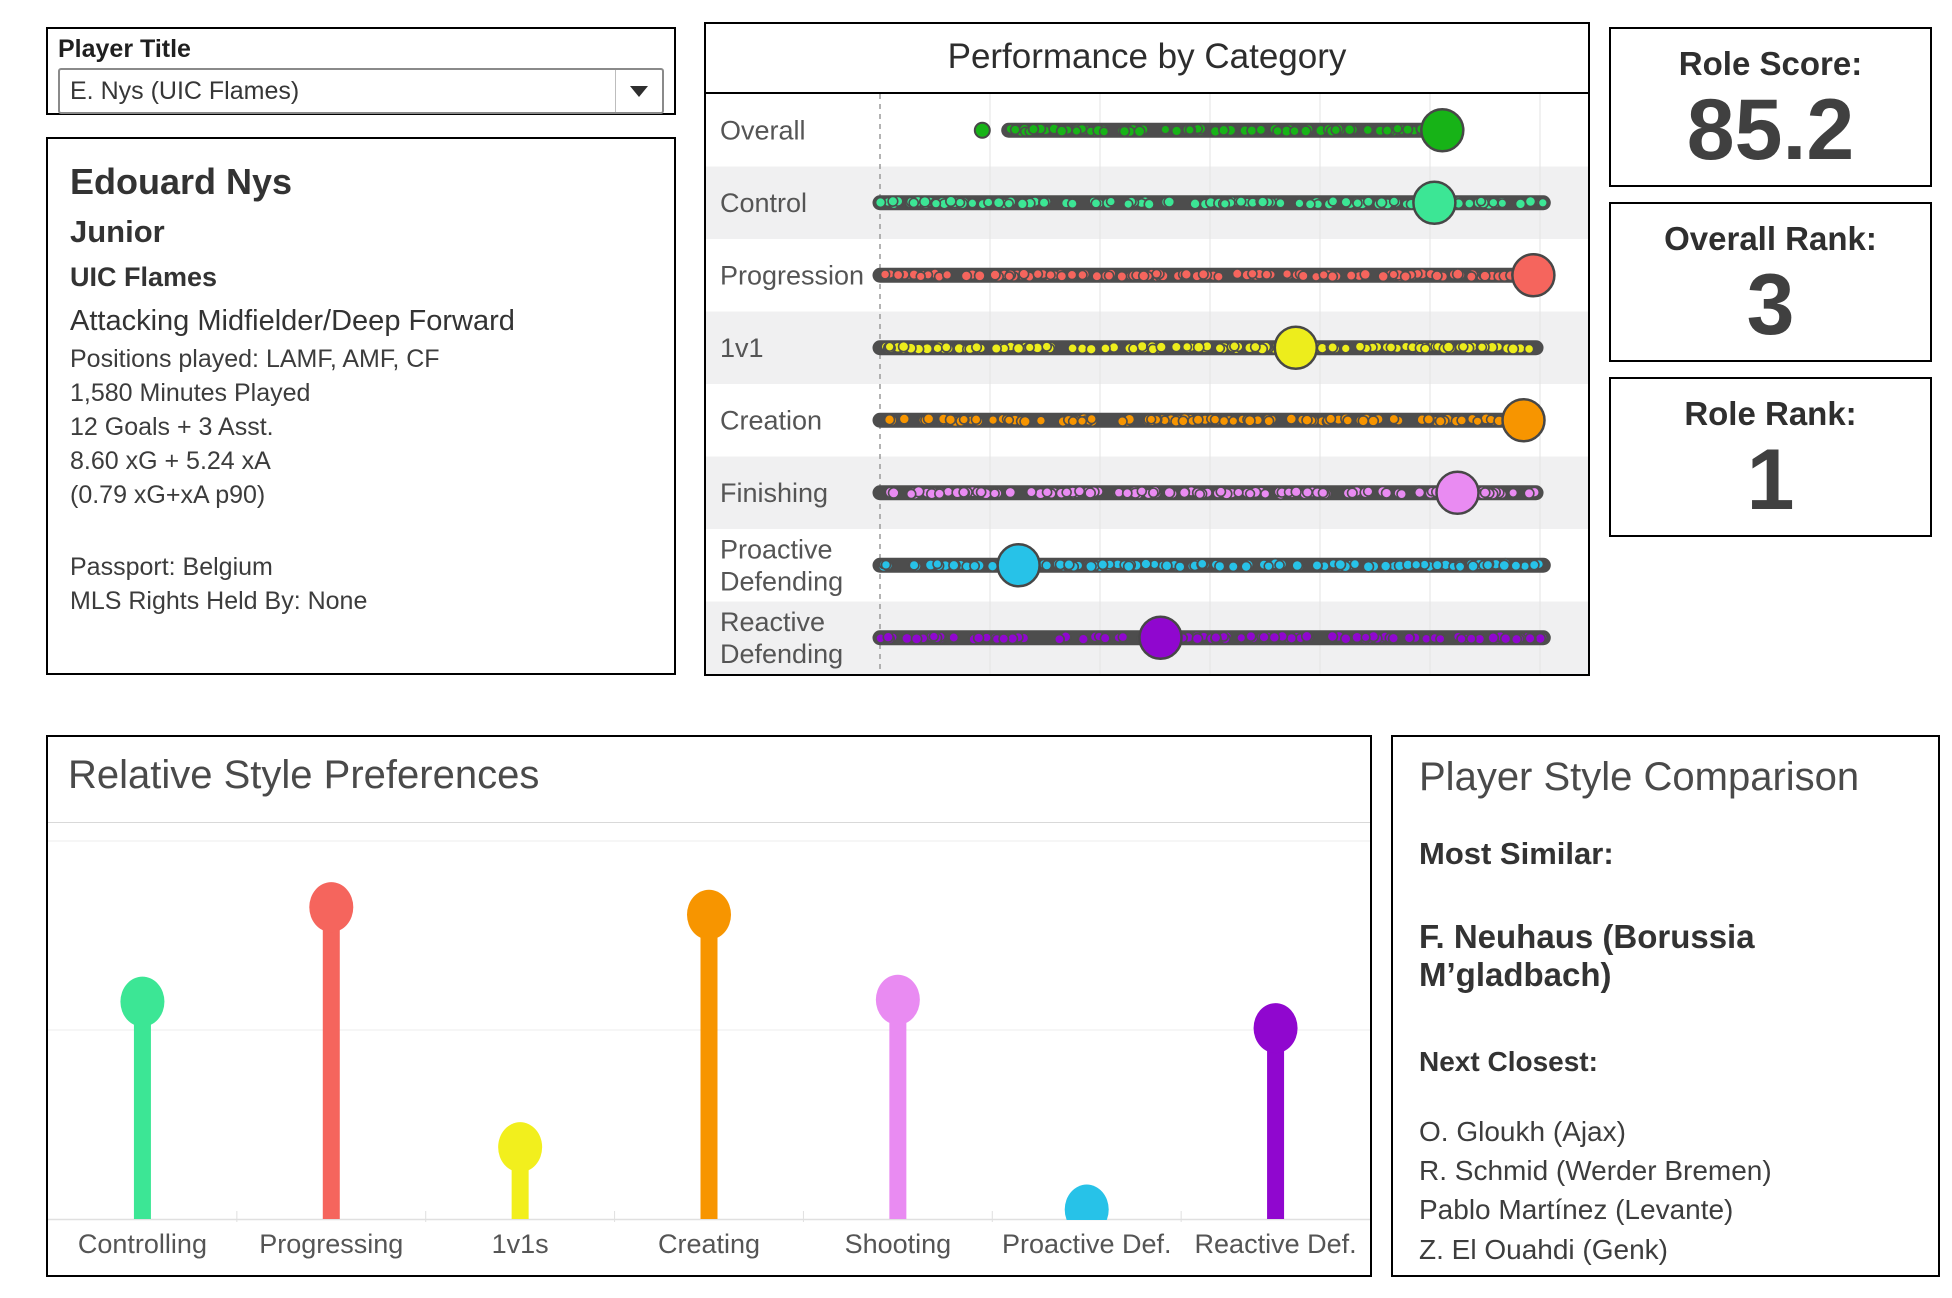 The image size is (1952, 1298). What do you see at coordinates (792, 275) in the screenshot?
I see `category-label: Progression` at bounding box center [792, 275].